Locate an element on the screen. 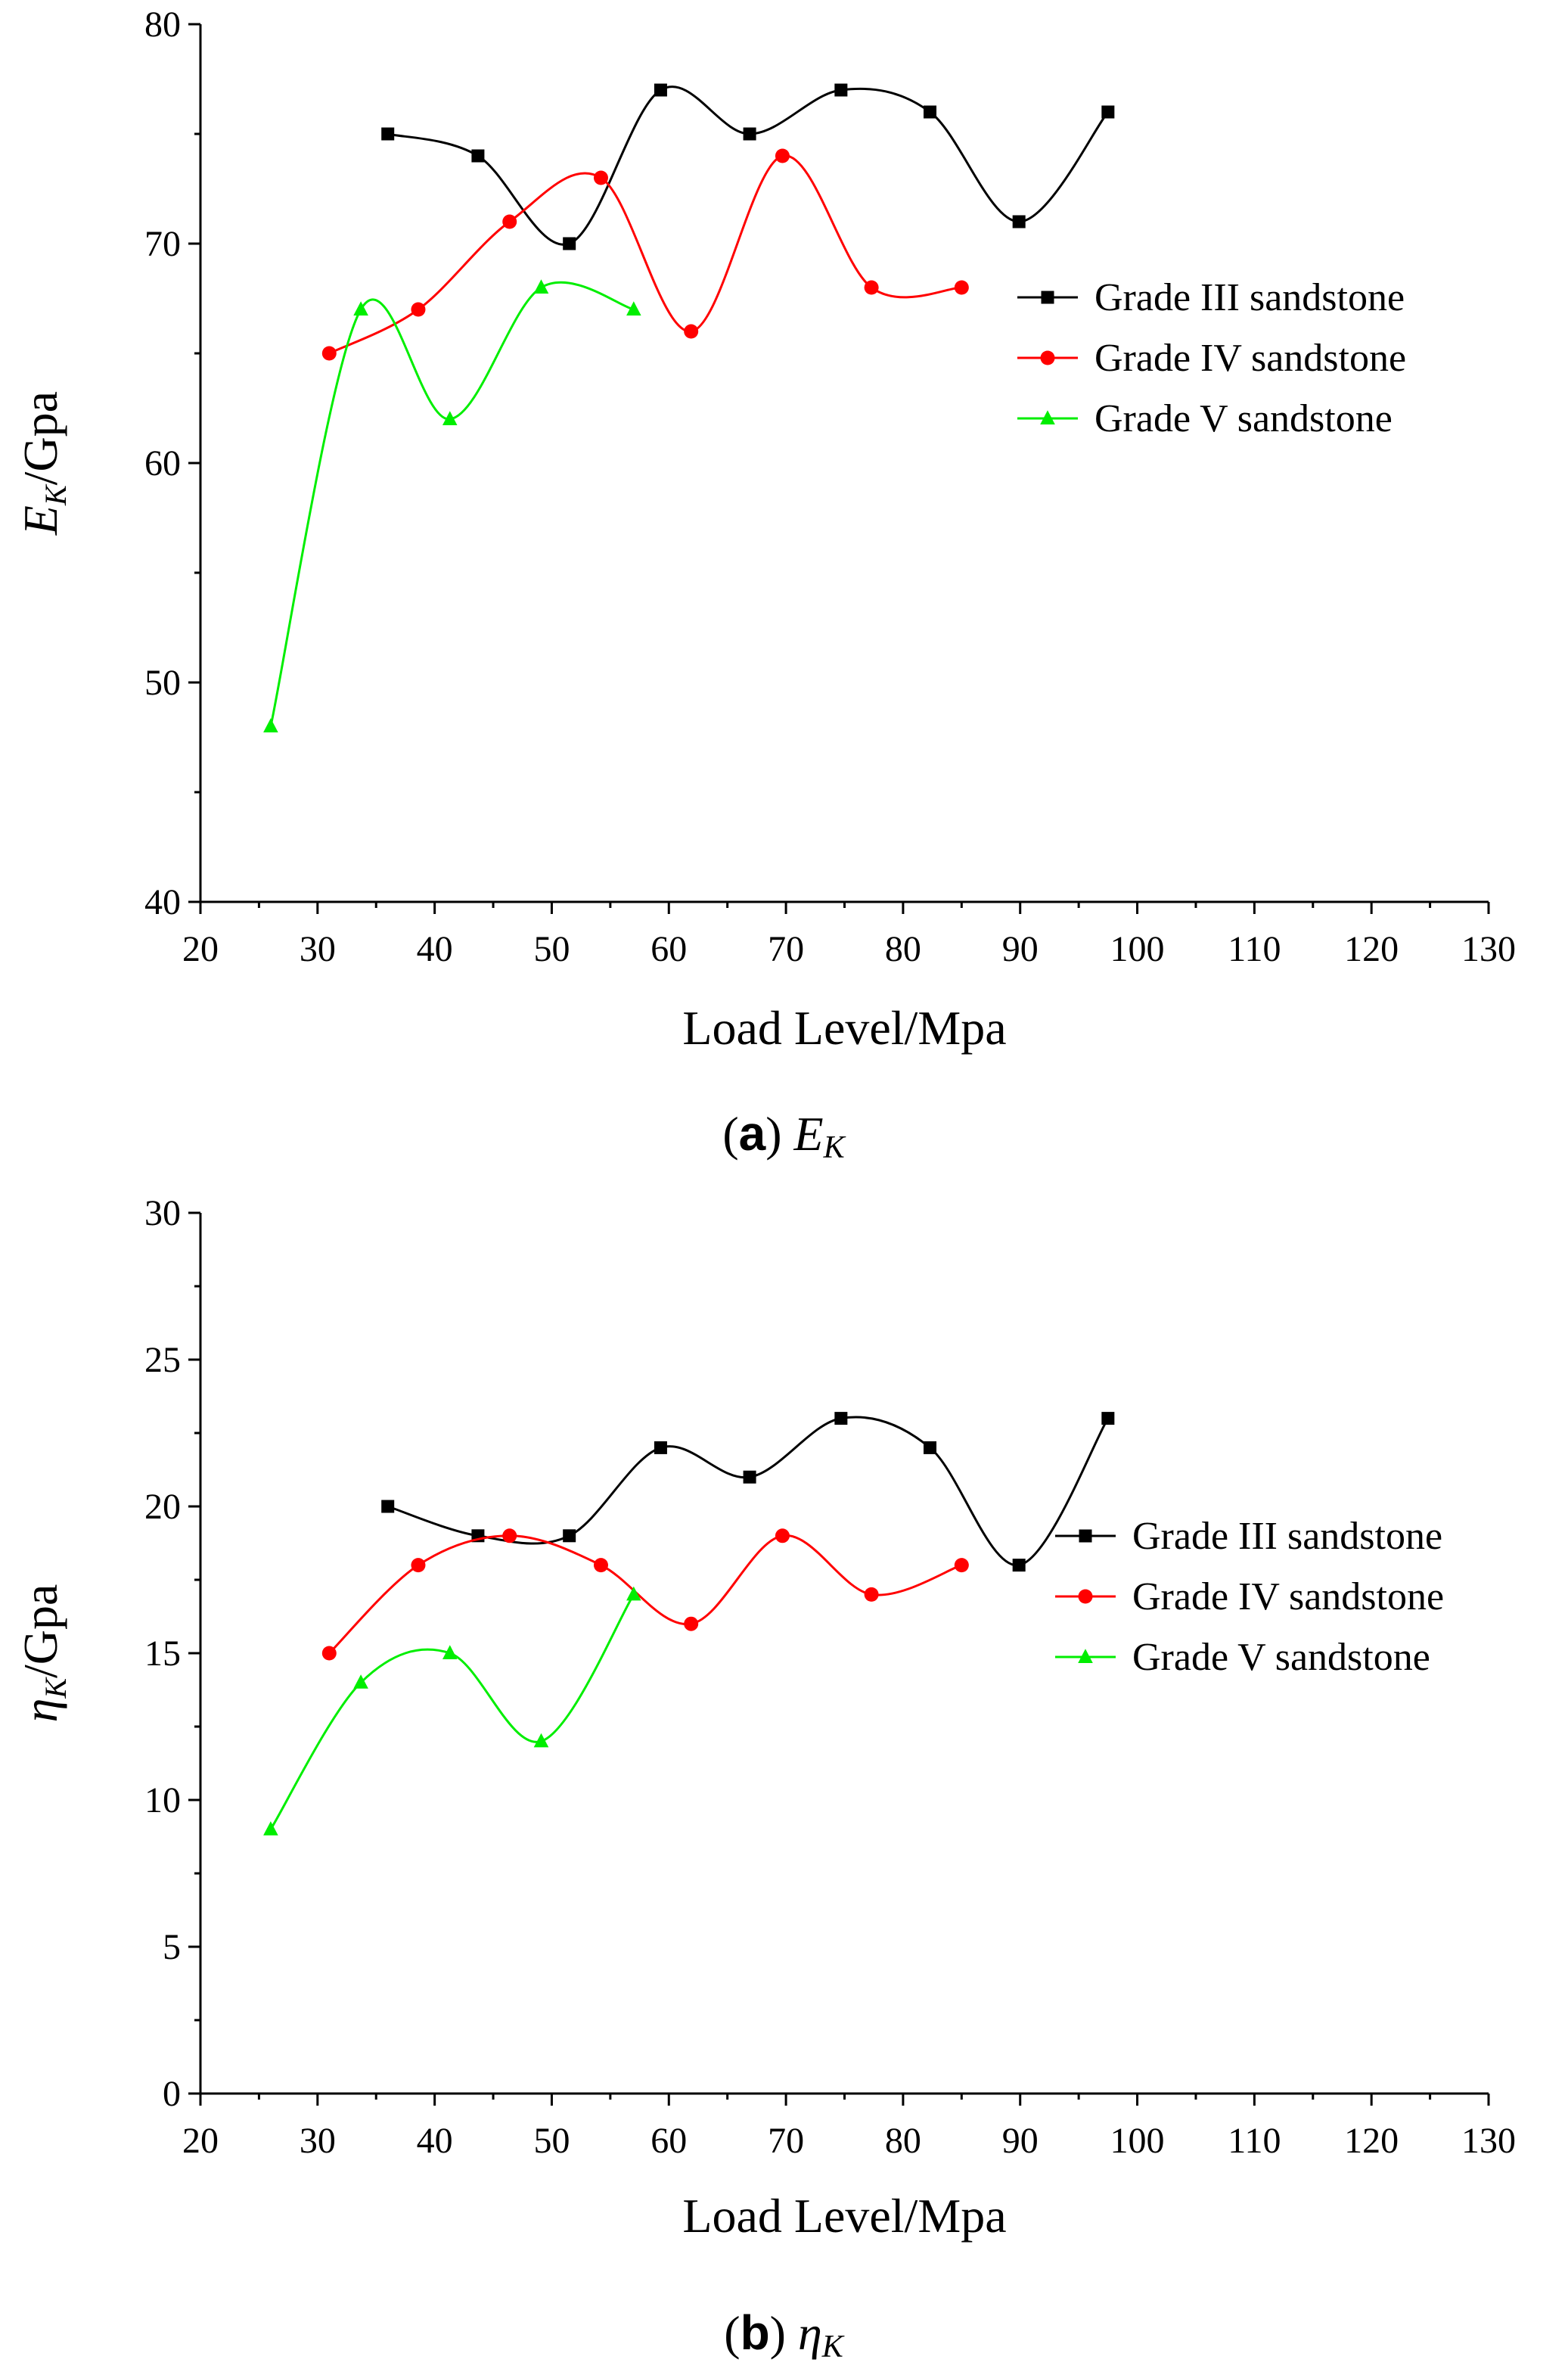 This screenshot has width=1568, height=2375. y-tick-label: 40 is located at coordinates (162, 902).